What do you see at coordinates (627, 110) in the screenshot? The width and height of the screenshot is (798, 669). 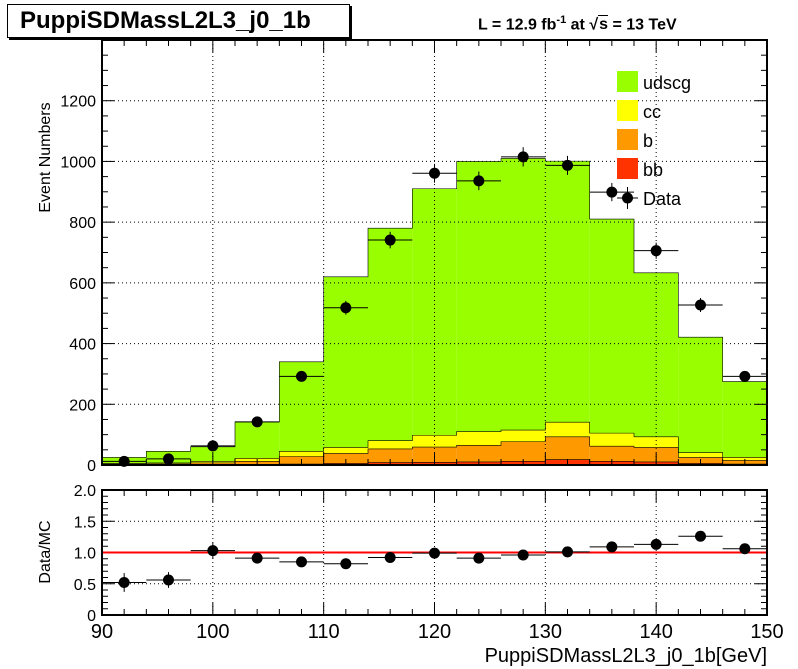 I see `legend-swatch-cc` at bounding box center [627, 110].